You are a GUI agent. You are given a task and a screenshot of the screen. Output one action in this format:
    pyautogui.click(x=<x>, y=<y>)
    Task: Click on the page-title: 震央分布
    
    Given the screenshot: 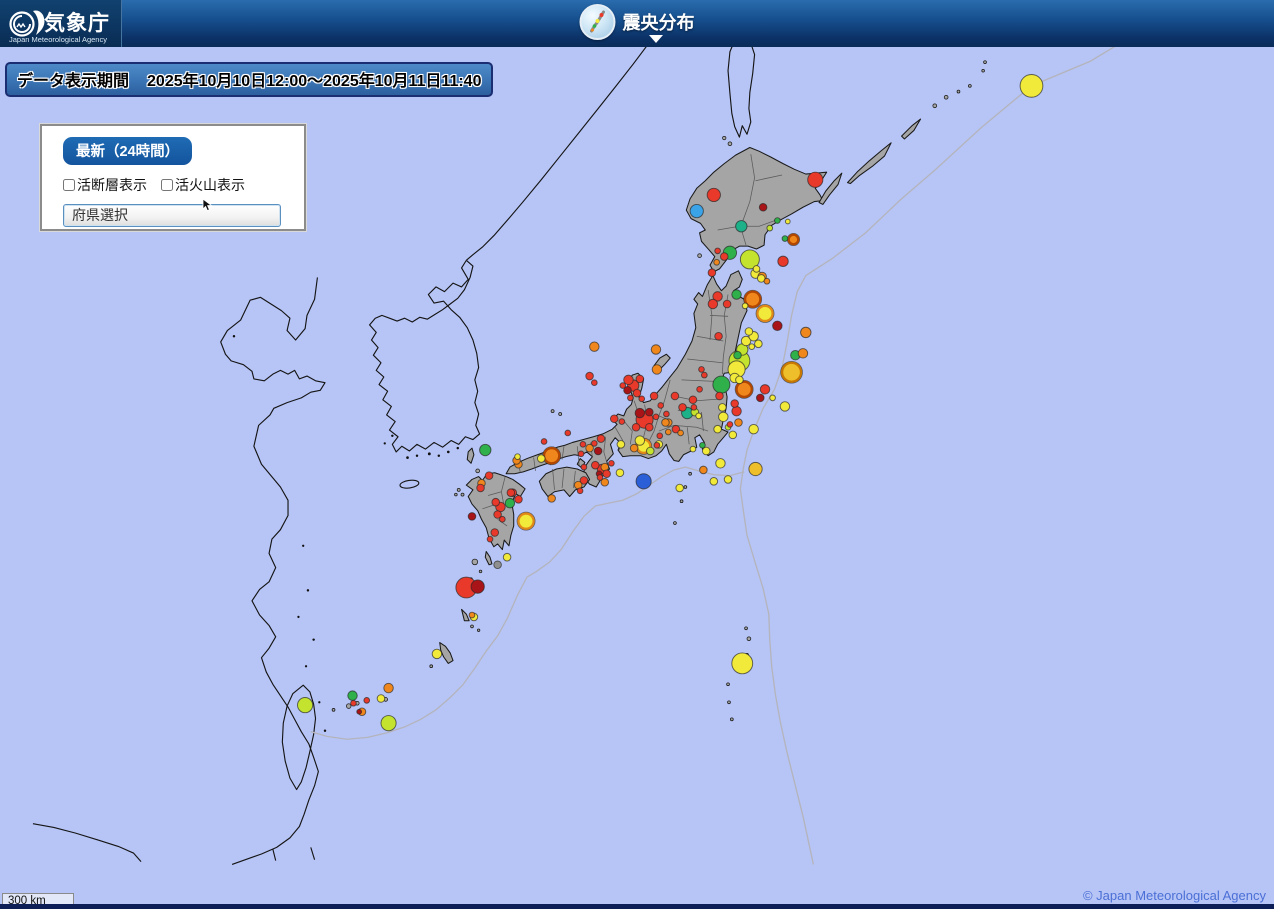 What is the action you would take?
    pyautogui.click(x=658, y=23)
    